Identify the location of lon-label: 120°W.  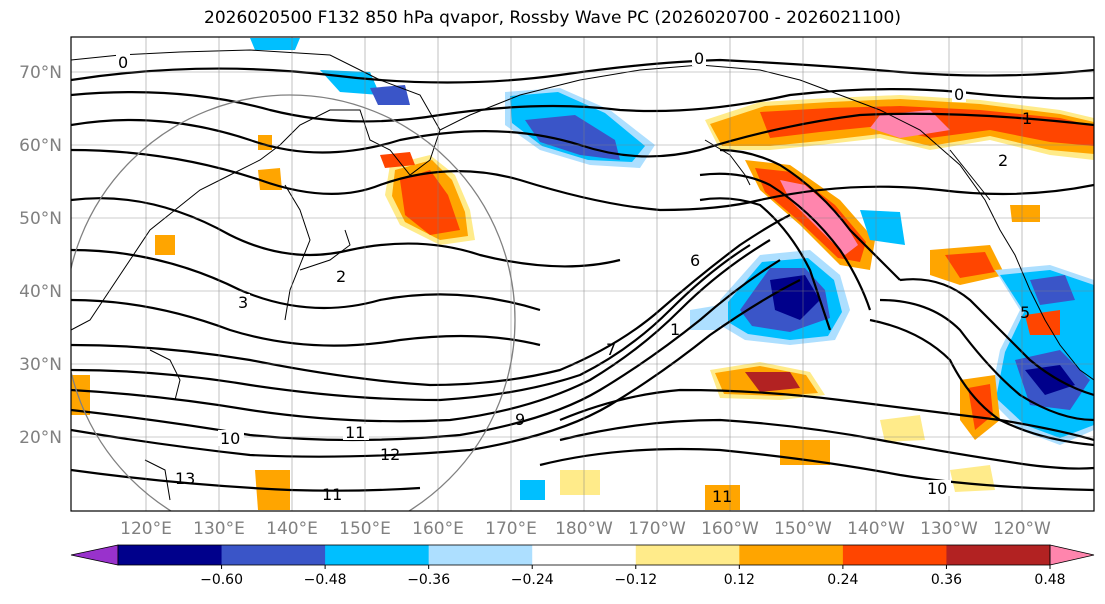
(1022, 529).